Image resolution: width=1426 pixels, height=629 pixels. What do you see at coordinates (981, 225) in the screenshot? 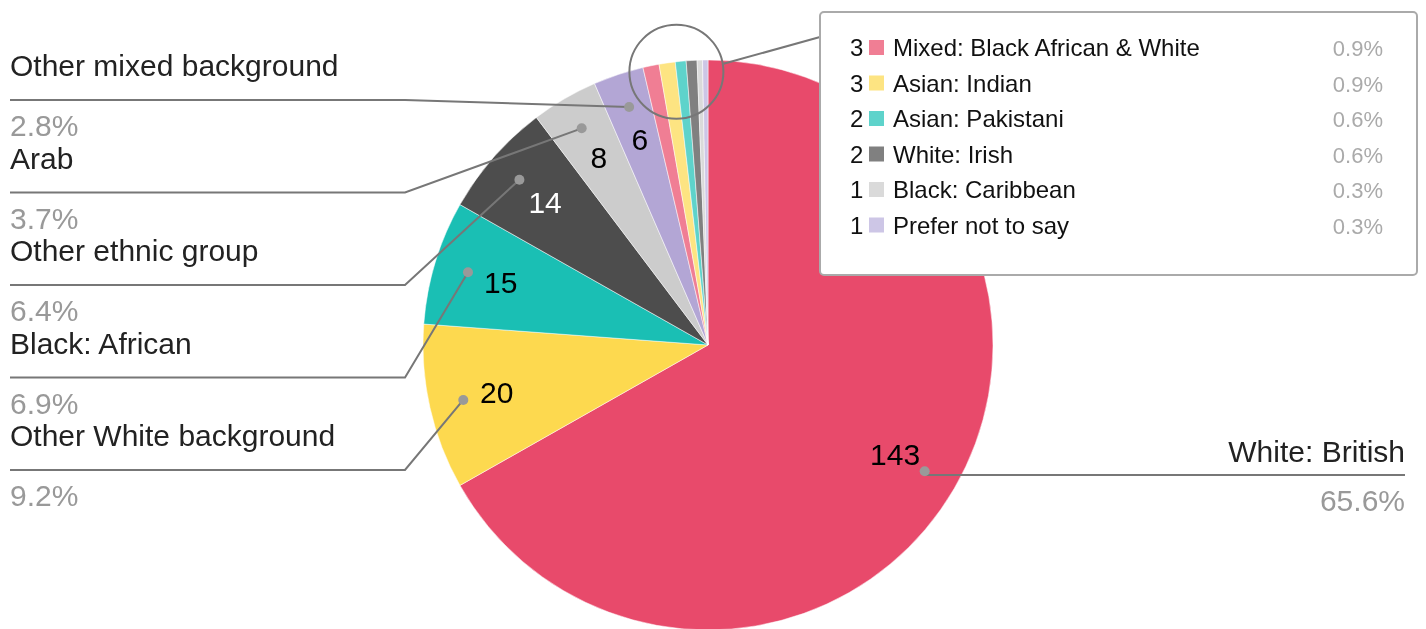
I see `legend-label: Prefer not to say` at bounding box center [981, 225].